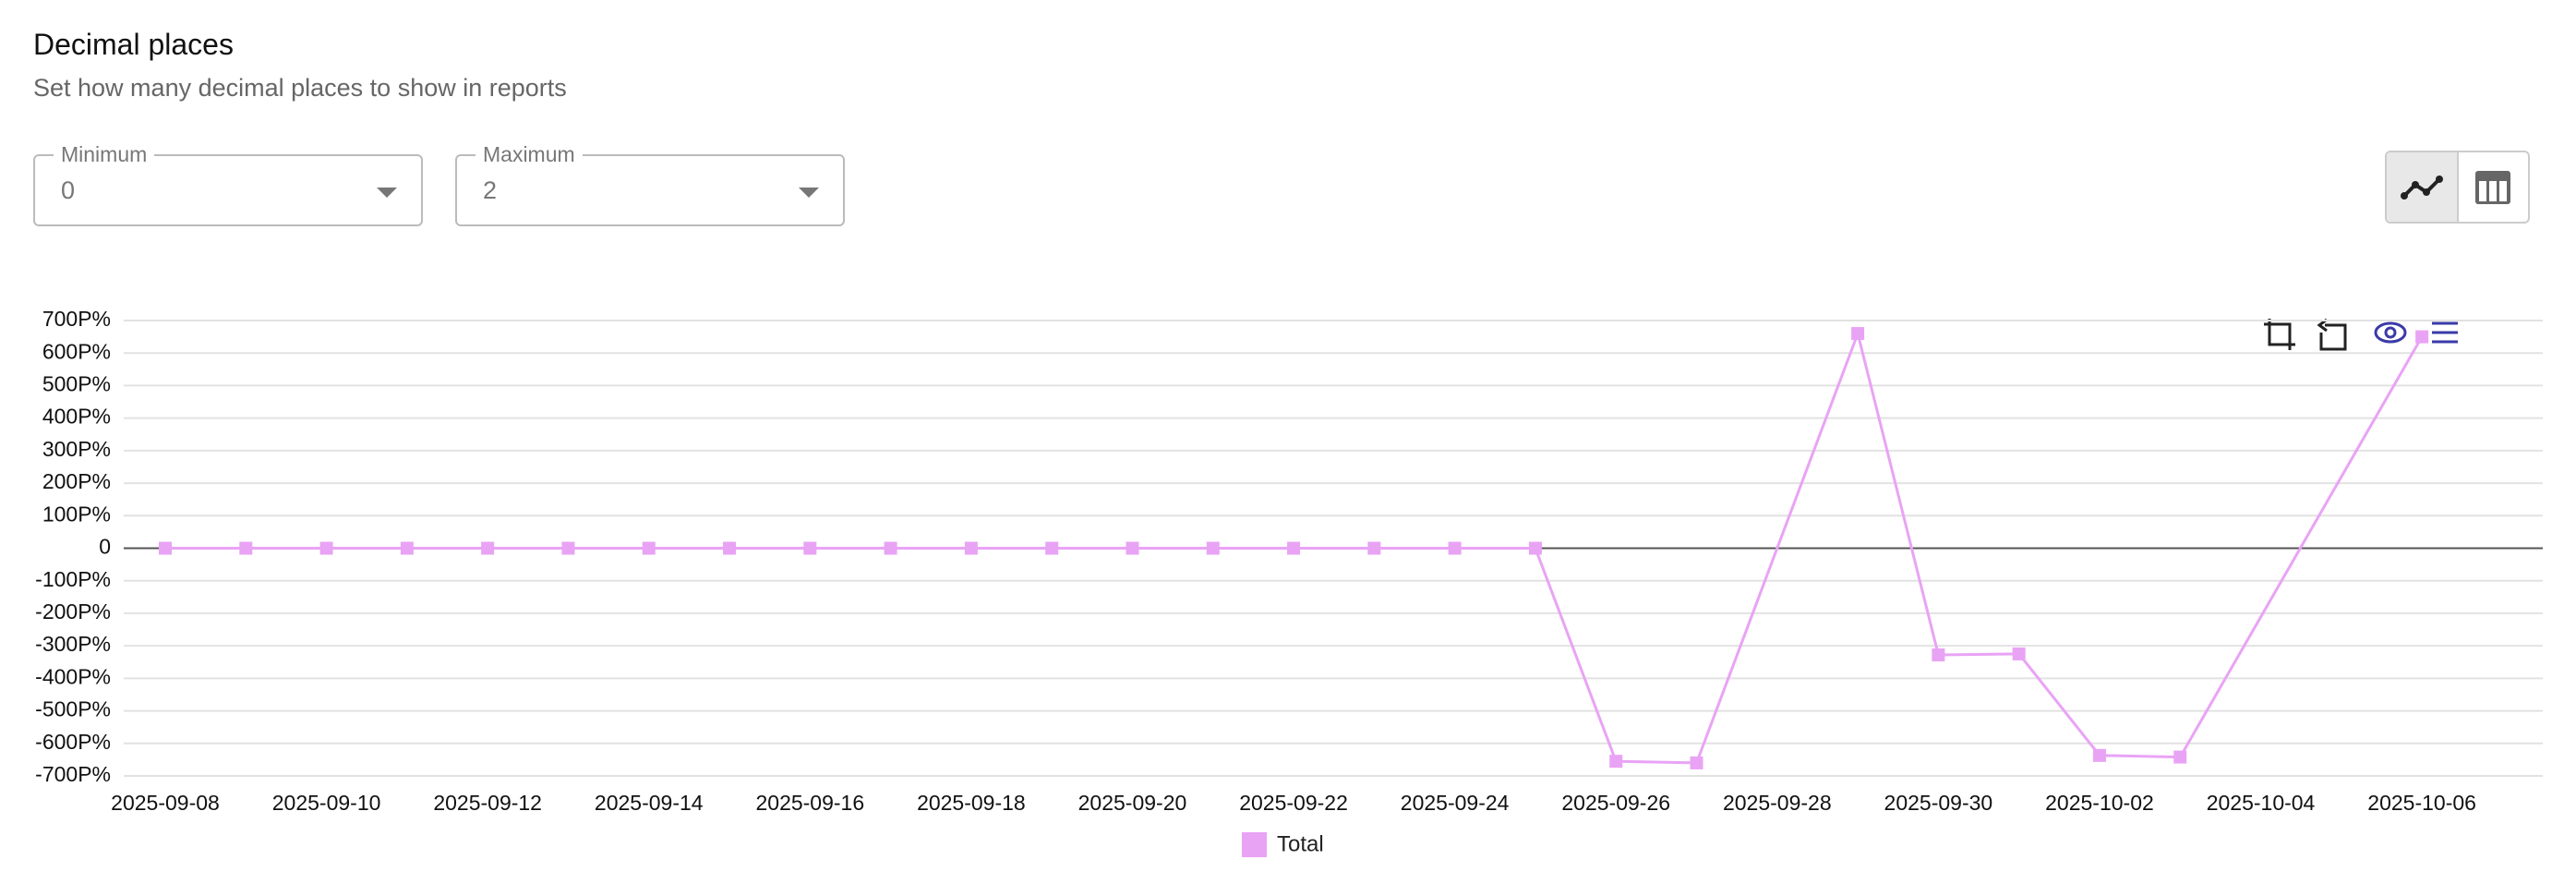  Describe the element at coordinates (1938, 803) in the screenshot. I see `x-tick-label: 2025-09-30` at that location.